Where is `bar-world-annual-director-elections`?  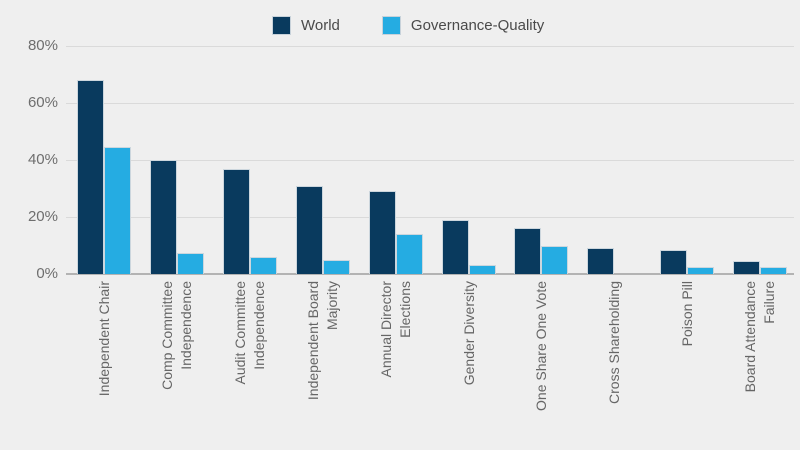 bar-world-annual-director-elections is located at coordinates (382, 232).